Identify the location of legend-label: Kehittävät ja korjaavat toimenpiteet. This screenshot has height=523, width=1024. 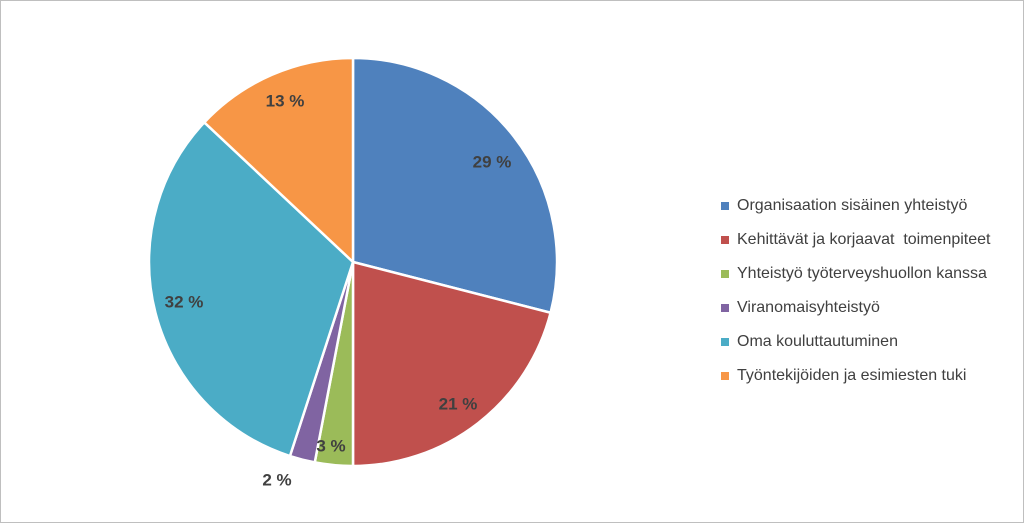
(864, 239).